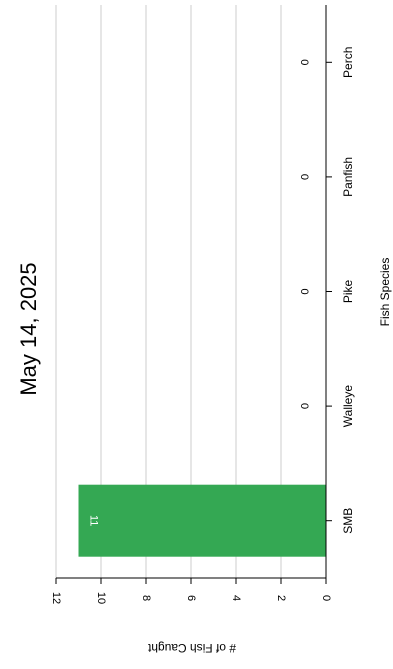 Image resolution: width=393 pixels, height=669 pixels. Describe the element at coordinates (348, 62) in the screenshot. I see `category-tick-label: Perch` at that location.